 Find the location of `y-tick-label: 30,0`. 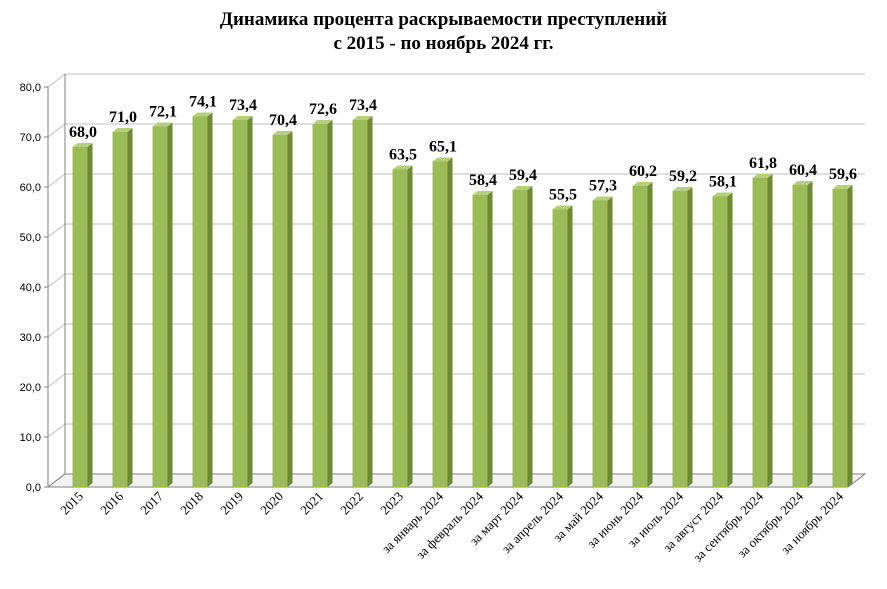

y-tick-label: 30,0 is located at coordinates (30, 338).